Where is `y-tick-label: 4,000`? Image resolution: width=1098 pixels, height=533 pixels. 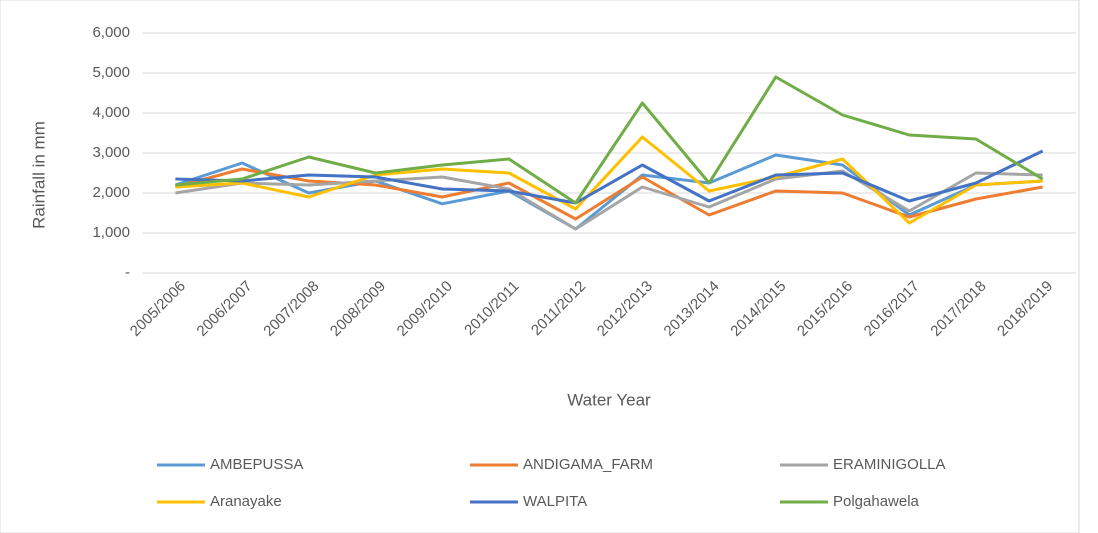 y-tick-label: 4,000 is located at coordinates (111, 112).